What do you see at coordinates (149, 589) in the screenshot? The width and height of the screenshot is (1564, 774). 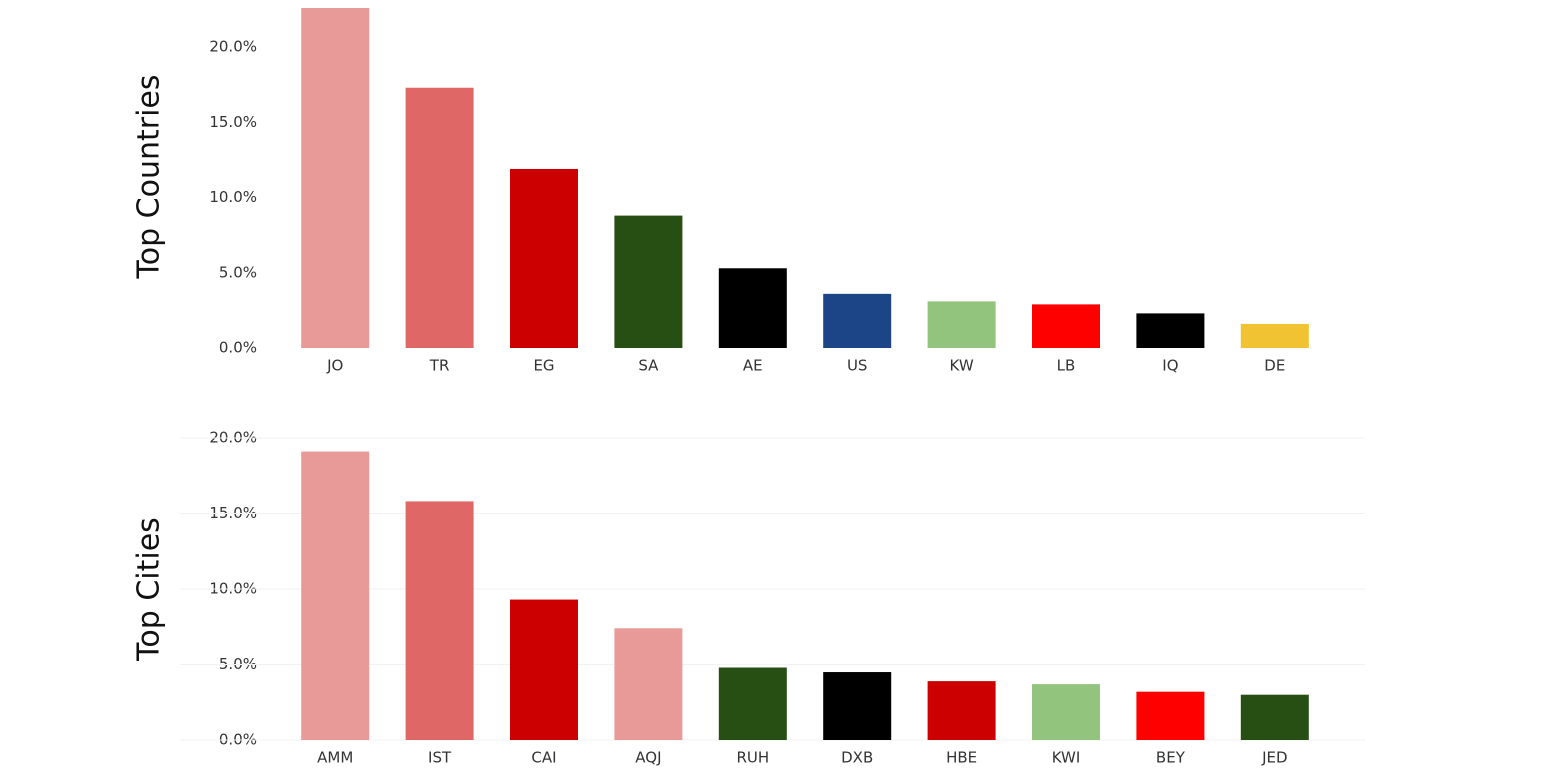 I see `y-axis-title: Top Cities` at bounding box center [149, 589].